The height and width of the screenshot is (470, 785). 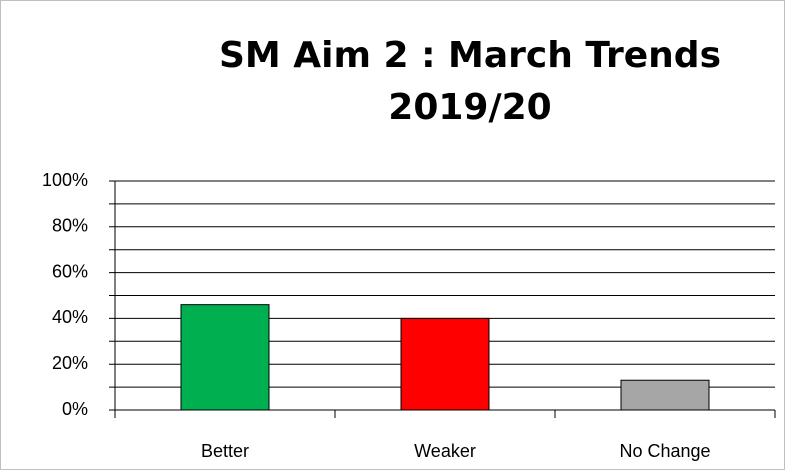 What do you see at coordinates (70, 363) in the screenshot?
I see `y-tick-label: 20%` at bounding box center [70, 363].